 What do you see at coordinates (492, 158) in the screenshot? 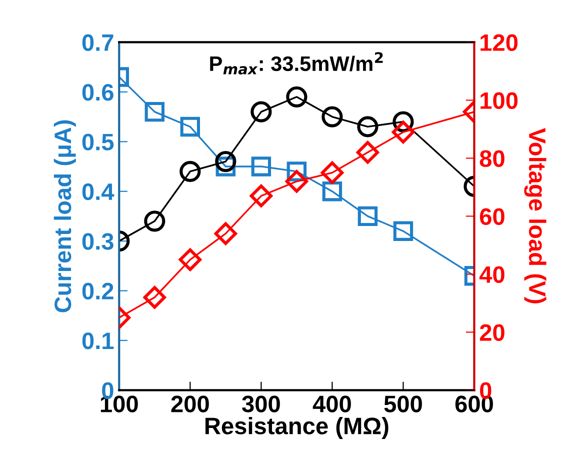
I see `y2-tick-label: 80` at bounding box center [492, 158].